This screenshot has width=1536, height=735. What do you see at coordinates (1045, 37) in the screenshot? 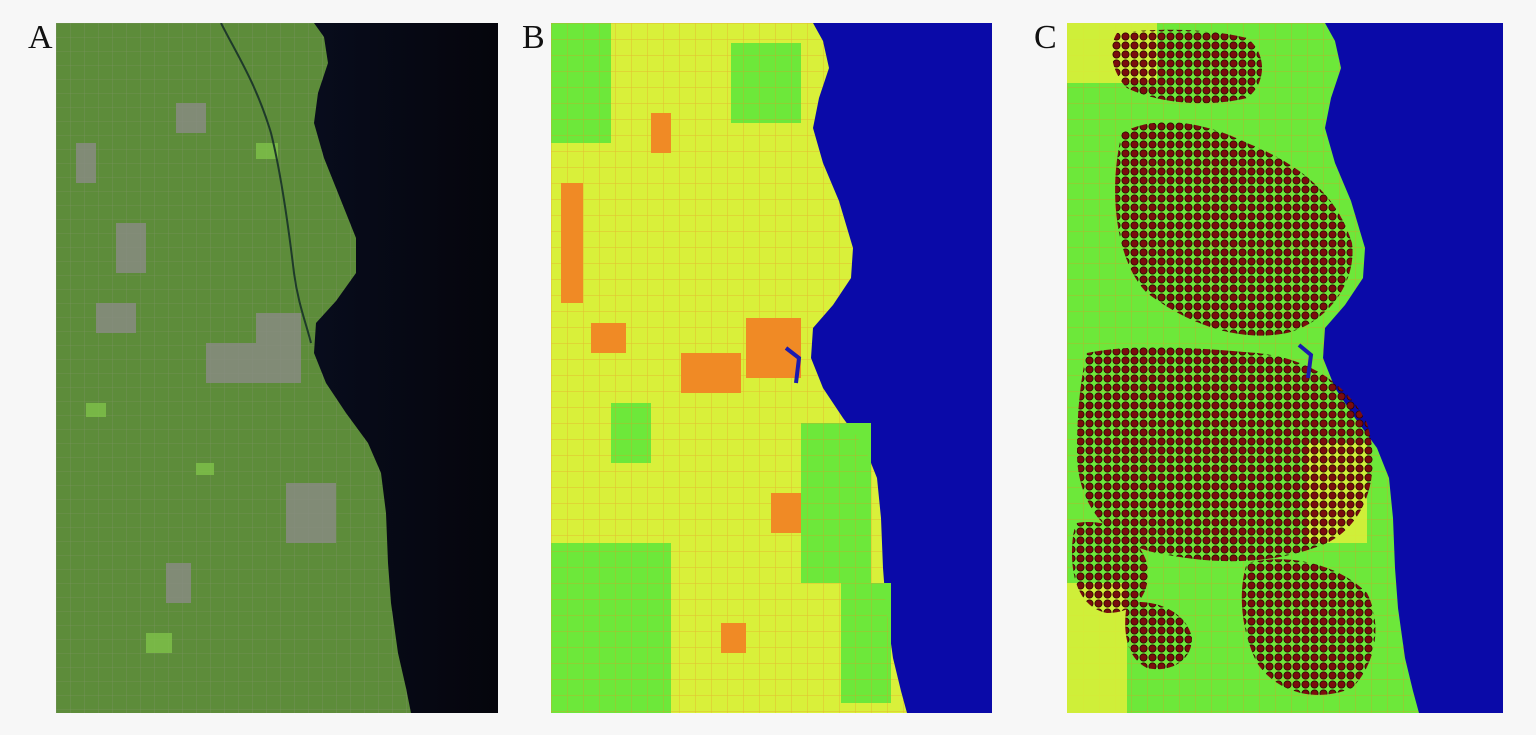
I see `panel-label-c: C` at bounding box center [1045, 37].